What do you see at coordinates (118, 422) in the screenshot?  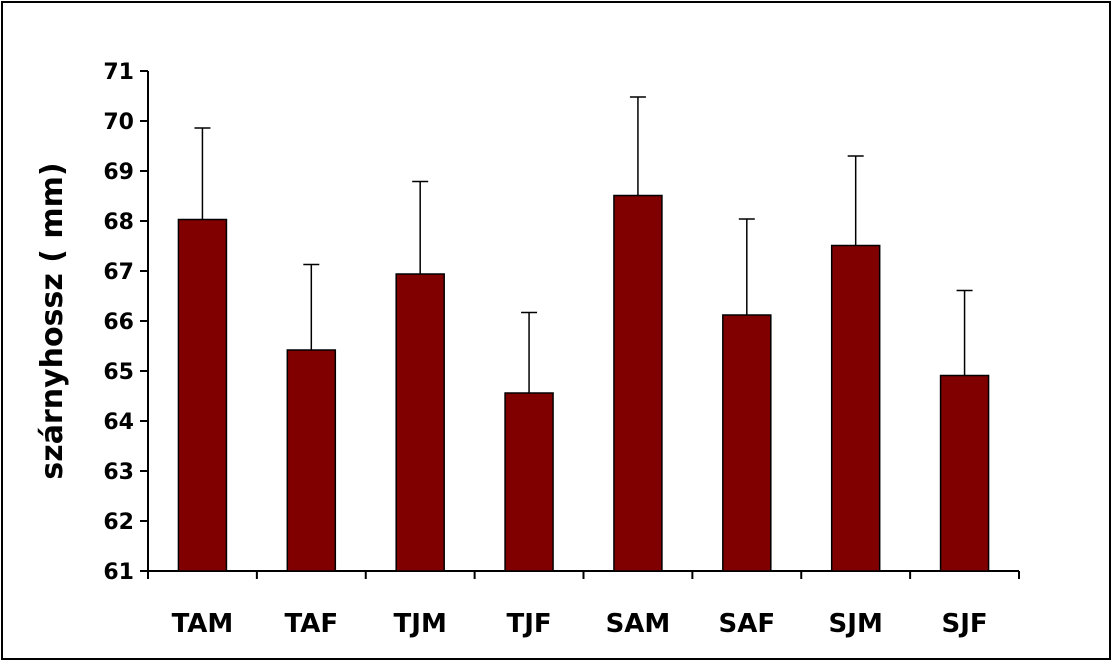 I see `y-tick-label: 64` at bounding box center [118, 422].